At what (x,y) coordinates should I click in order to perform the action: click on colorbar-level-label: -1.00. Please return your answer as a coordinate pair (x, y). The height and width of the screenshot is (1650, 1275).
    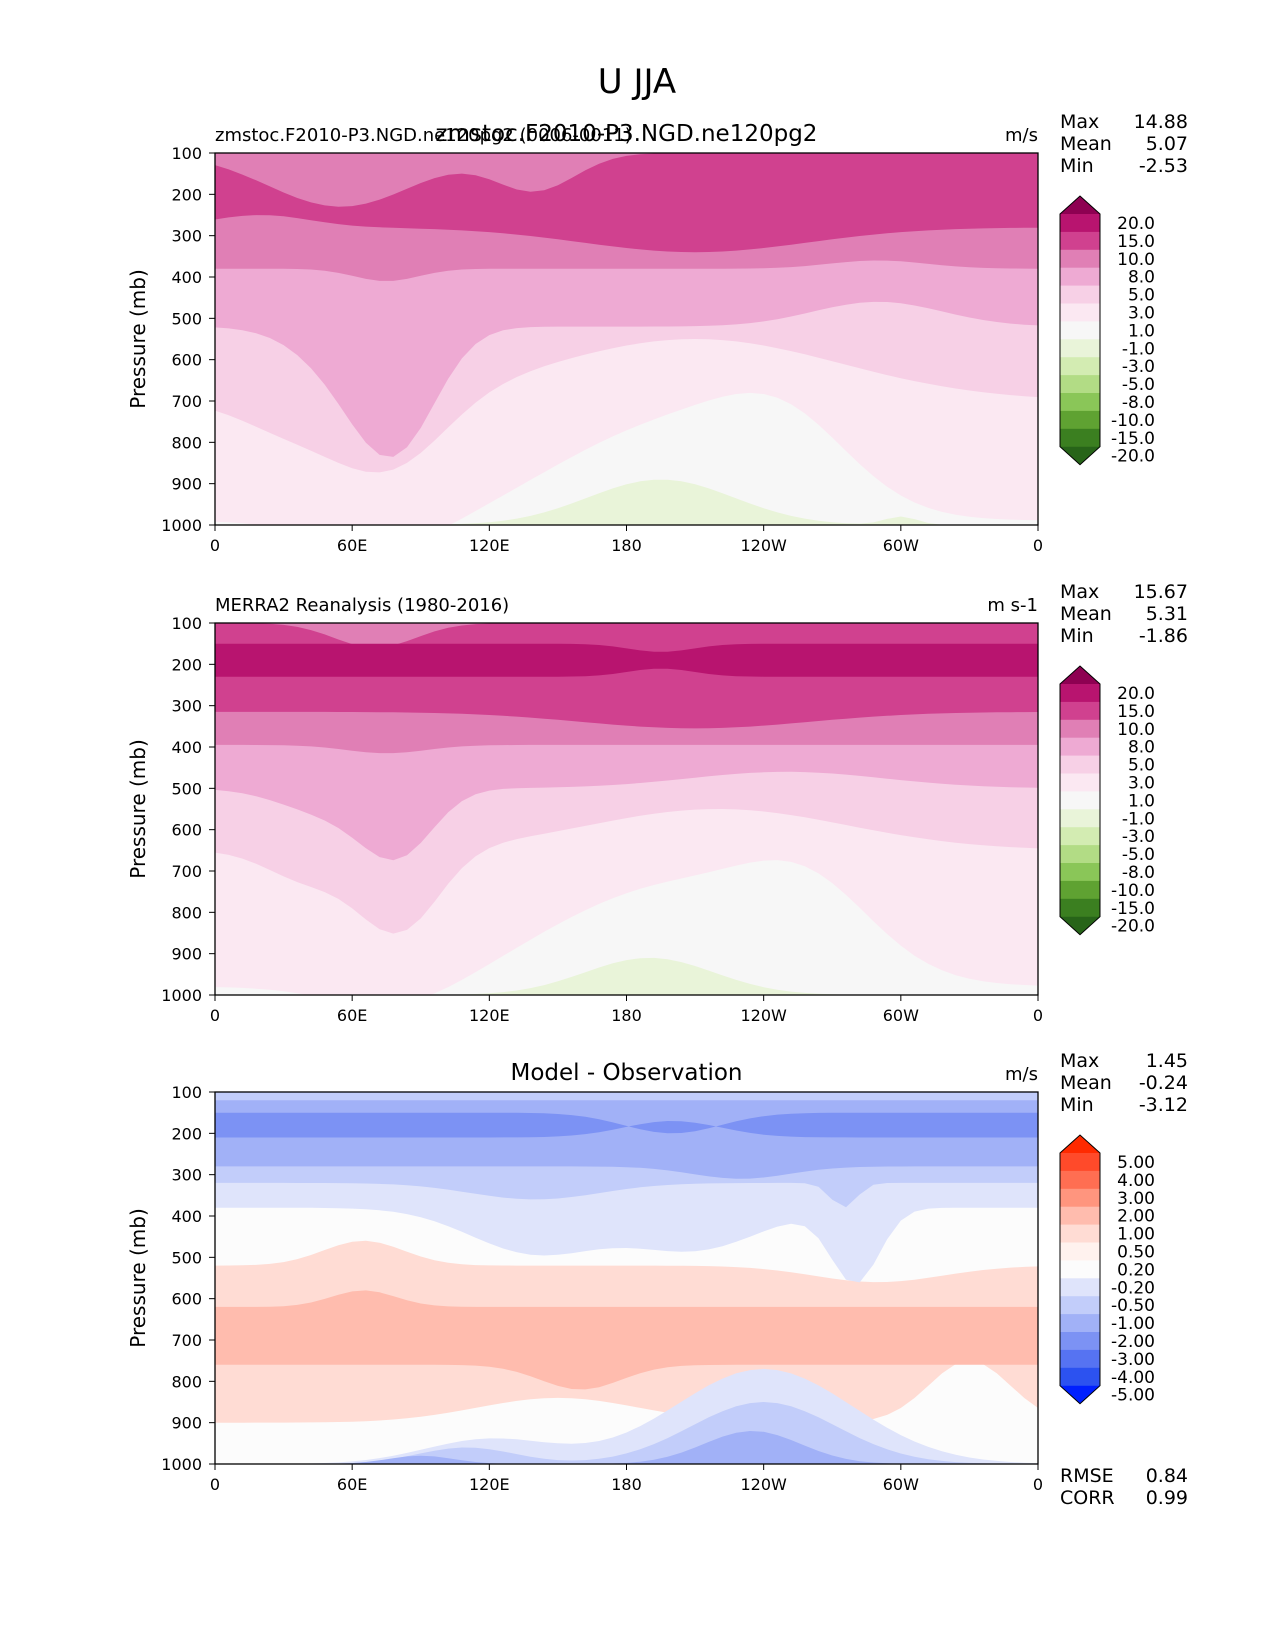
    Looking at the image, I should click on (1133, 1324).